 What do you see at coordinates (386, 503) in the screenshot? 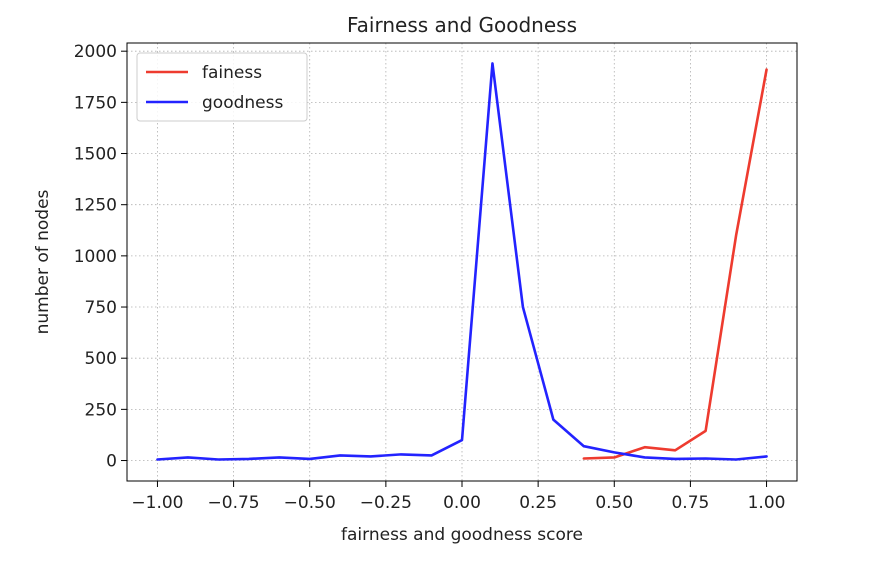
I see `x-tick-label: −0.25` at bounding box center [386, 503].